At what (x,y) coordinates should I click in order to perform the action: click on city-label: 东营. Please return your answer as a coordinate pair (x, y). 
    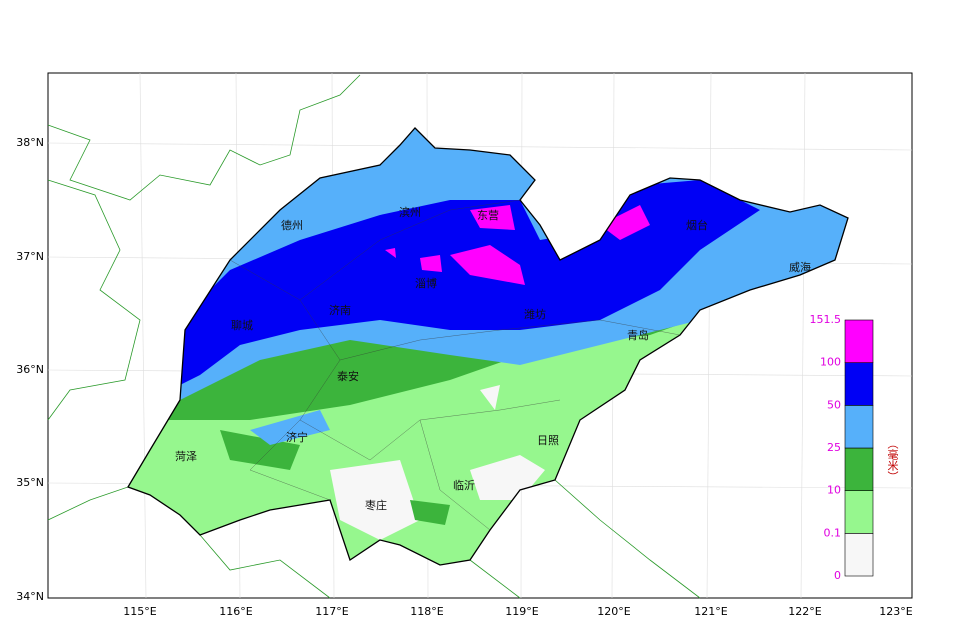
    Looking at the image, I should click on (488, 215).